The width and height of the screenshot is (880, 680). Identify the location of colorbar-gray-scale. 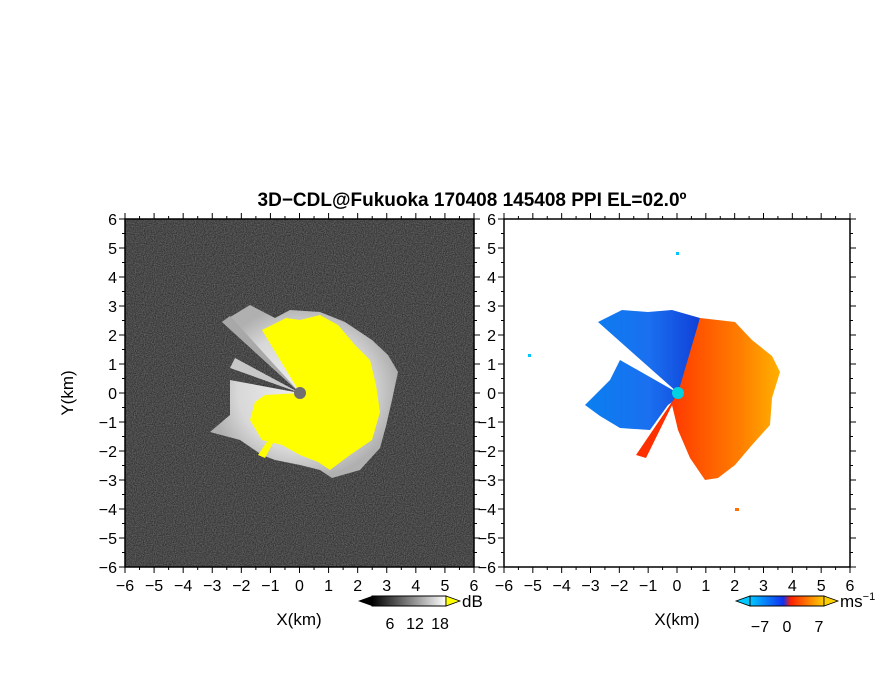
(409, 601).